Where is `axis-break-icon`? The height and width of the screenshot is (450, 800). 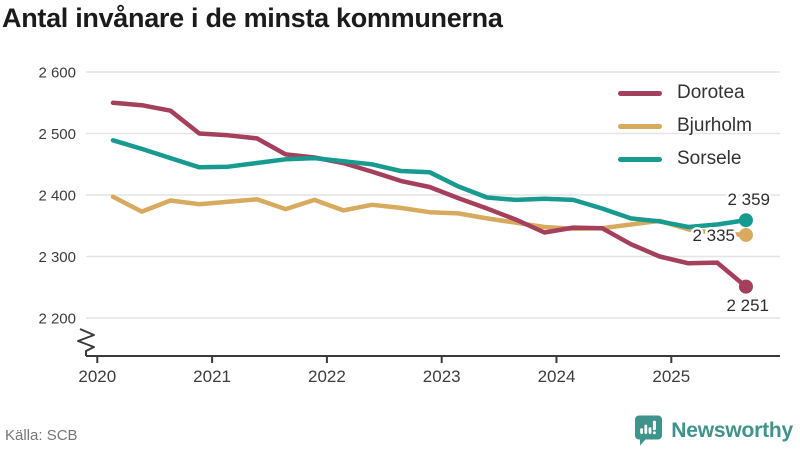
axis-break-icon is located at coordinates (86, 342).